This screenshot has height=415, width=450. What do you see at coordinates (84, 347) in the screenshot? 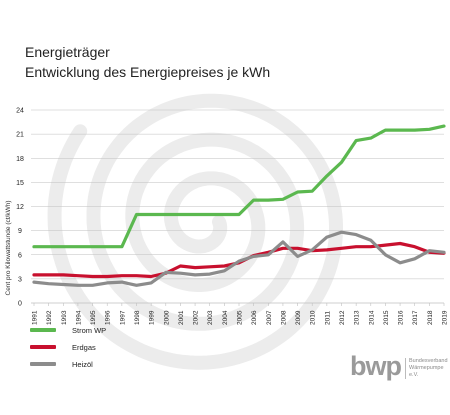
I see `legend-label-erdgas: Erdgas` at bounding box center [84, 347].